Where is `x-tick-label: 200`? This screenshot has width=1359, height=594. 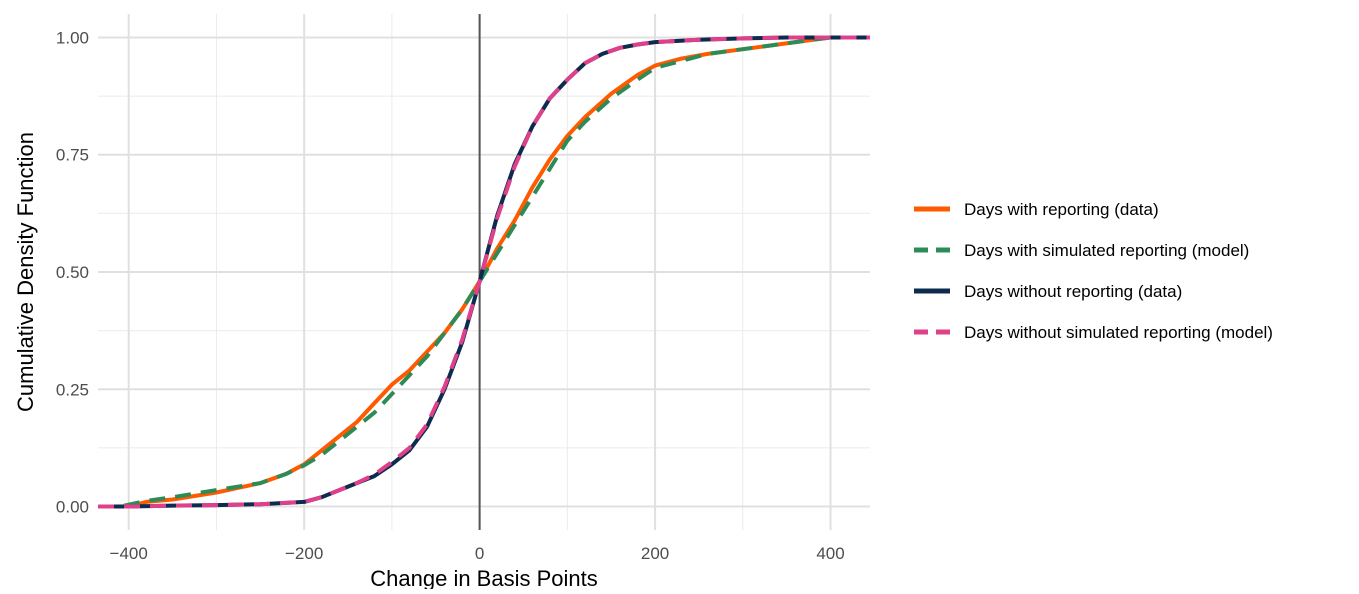 x-tick-label: 200 is located at coordinates (655, 553).